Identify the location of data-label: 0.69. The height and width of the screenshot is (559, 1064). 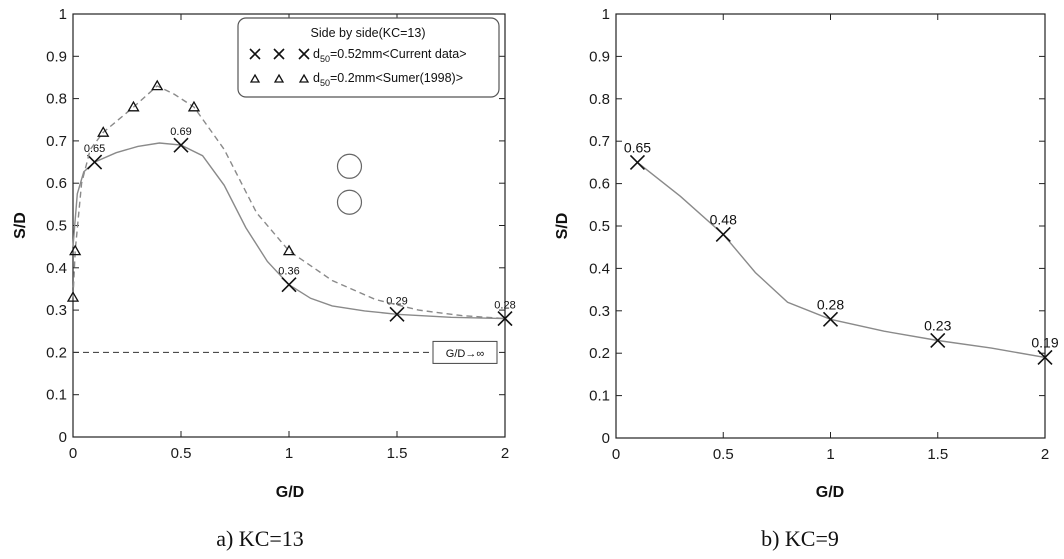
(180, 132).